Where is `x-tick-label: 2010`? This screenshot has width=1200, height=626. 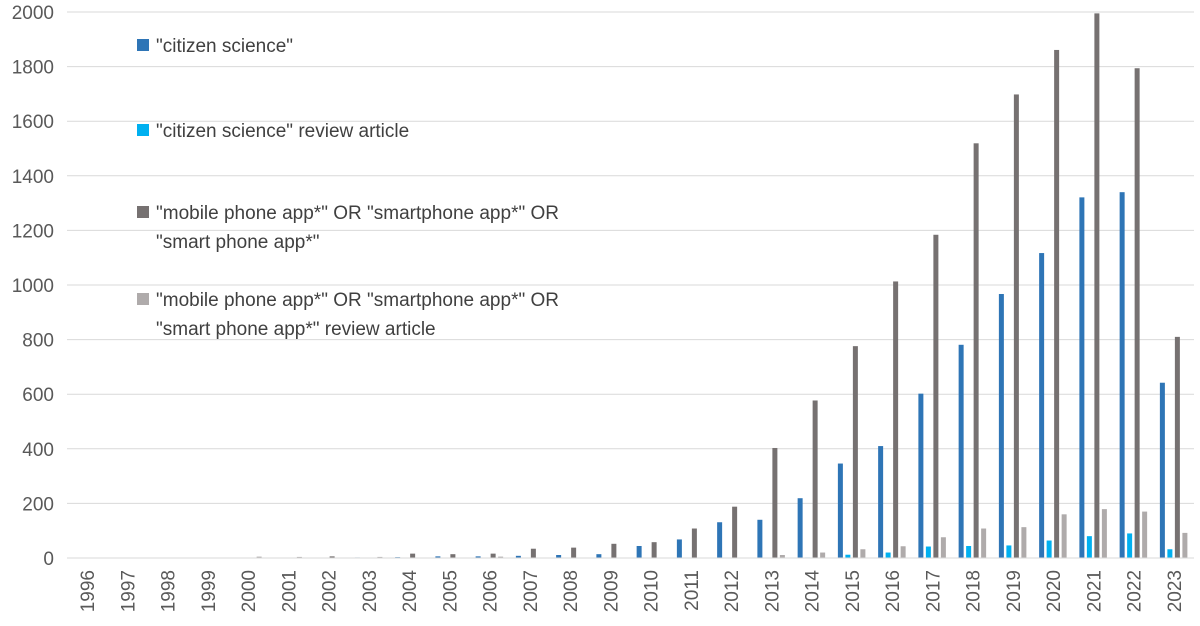 x-tick-label: 2010 is located at coordinates (652, 591).